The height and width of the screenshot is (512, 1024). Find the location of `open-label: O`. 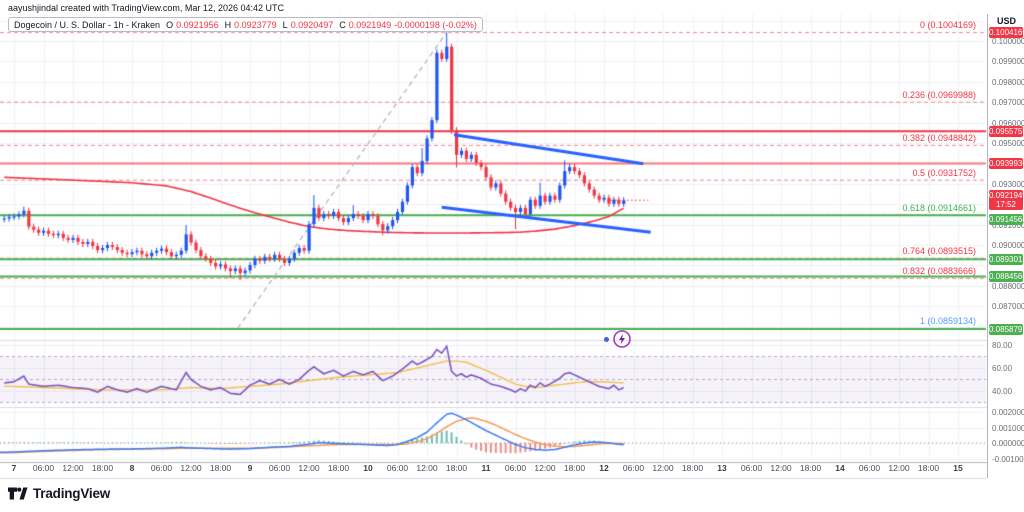

open-label: O is located at coordinates (170, 24).